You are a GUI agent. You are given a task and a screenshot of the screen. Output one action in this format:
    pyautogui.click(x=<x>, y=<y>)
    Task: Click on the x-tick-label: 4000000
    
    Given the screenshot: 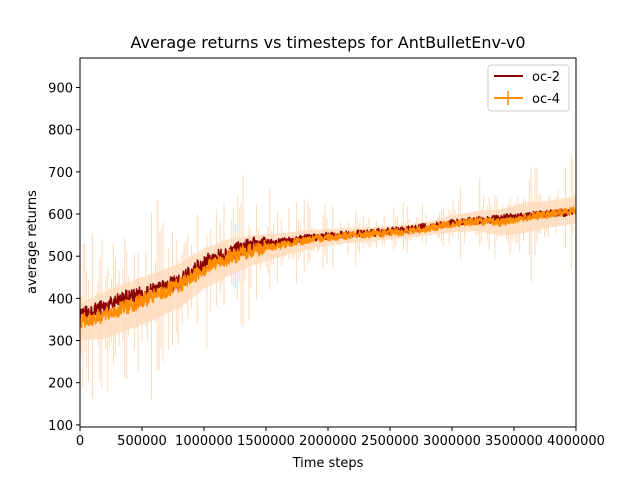 What is the action you would take?
    pyautogui.click(x=576, y=441)
    